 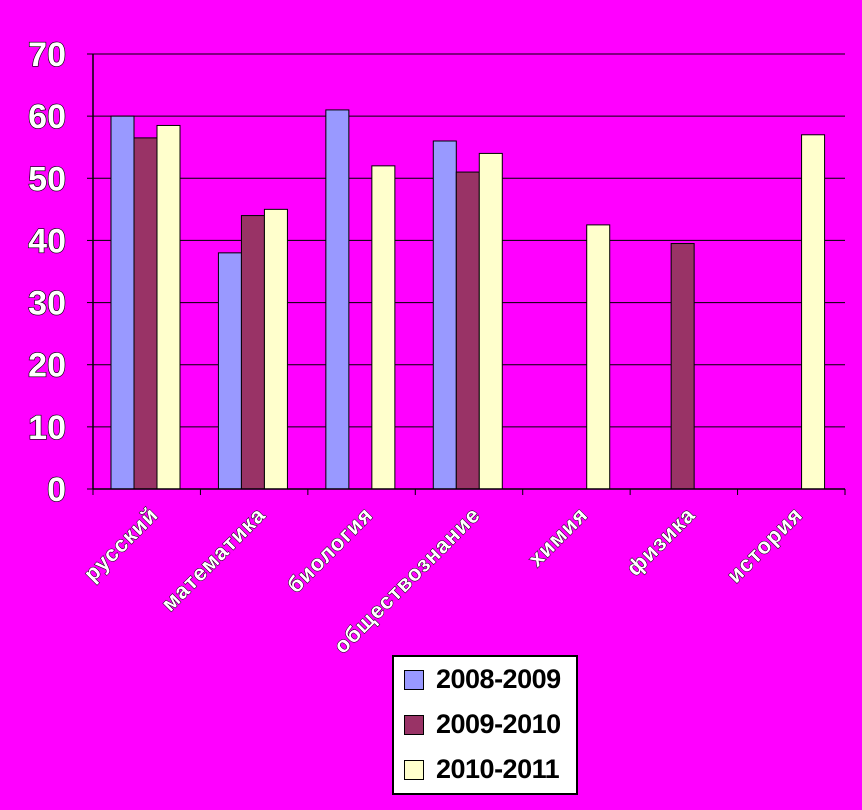 I want to click on legend-item: 2010-2011, so click(x=485, y=769).